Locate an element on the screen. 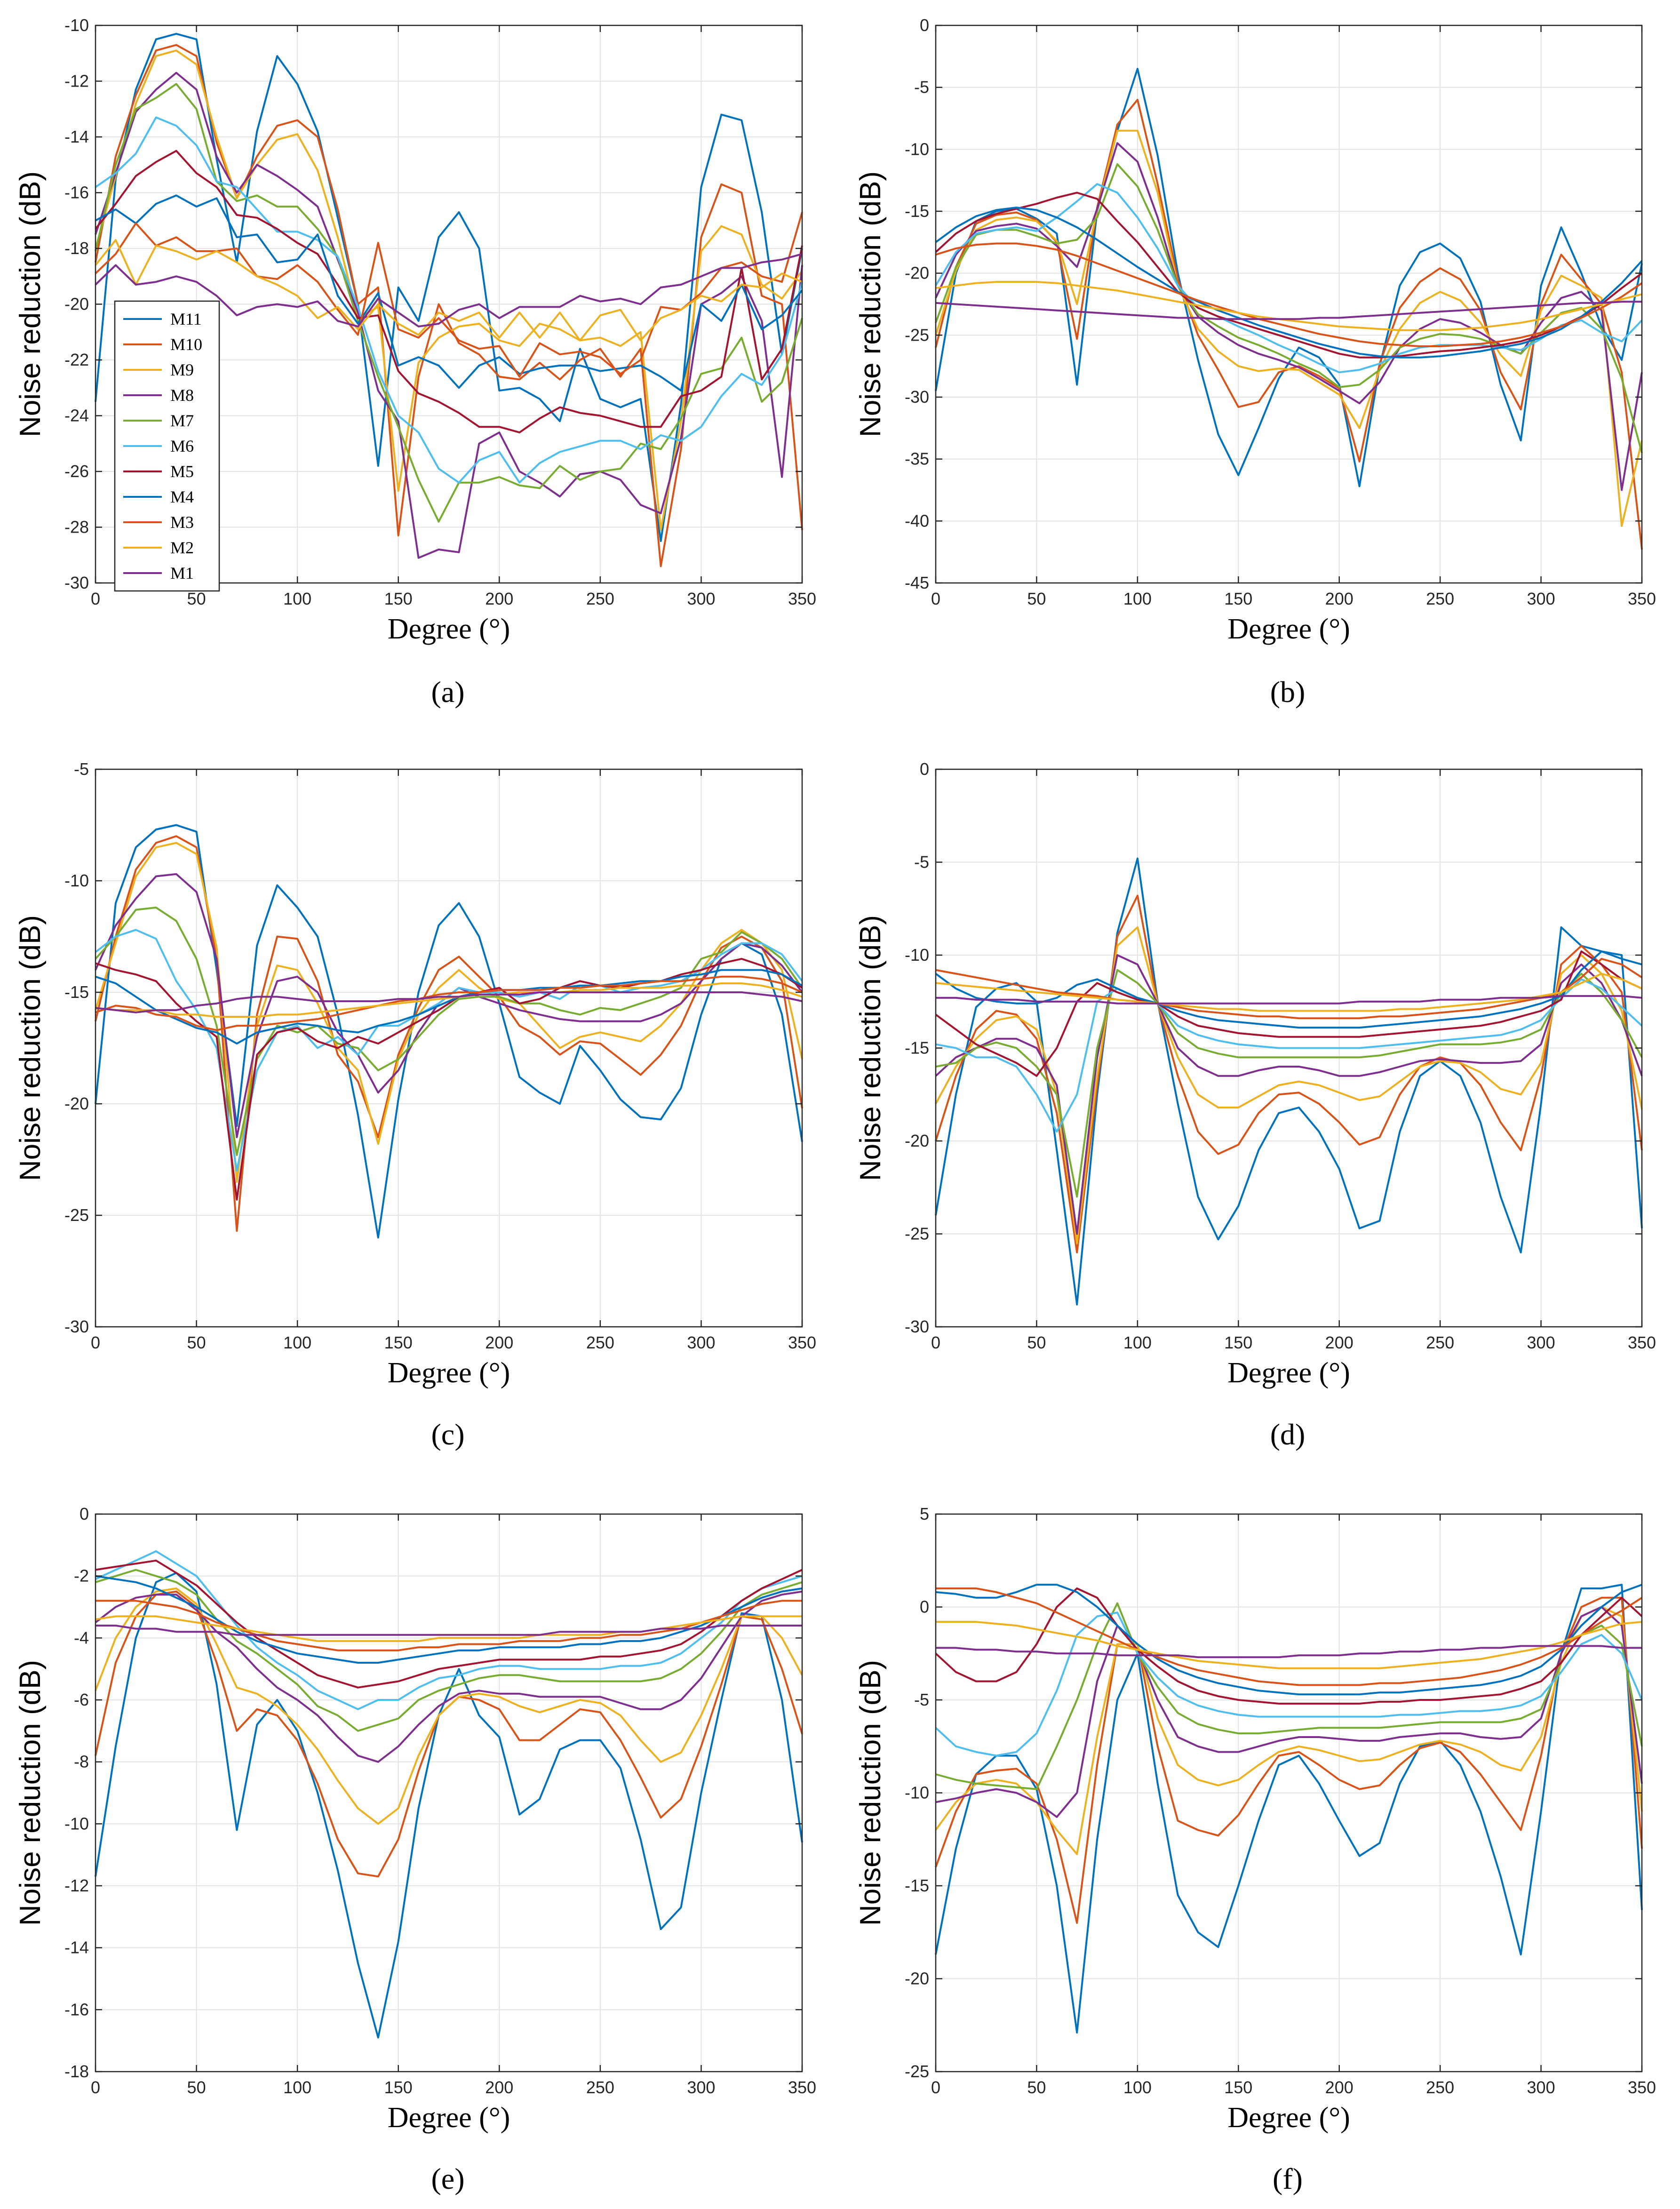 This screenshot has height=2209, width=1680. y-tick-label: -4 is located at coordinates (81, 1637).